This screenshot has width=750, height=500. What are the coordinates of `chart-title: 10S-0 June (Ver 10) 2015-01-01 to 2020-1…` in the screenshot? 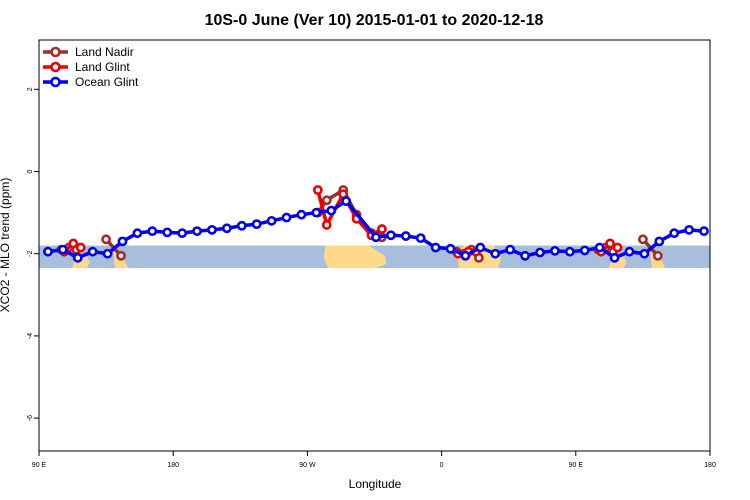 It's located at (374, 20).